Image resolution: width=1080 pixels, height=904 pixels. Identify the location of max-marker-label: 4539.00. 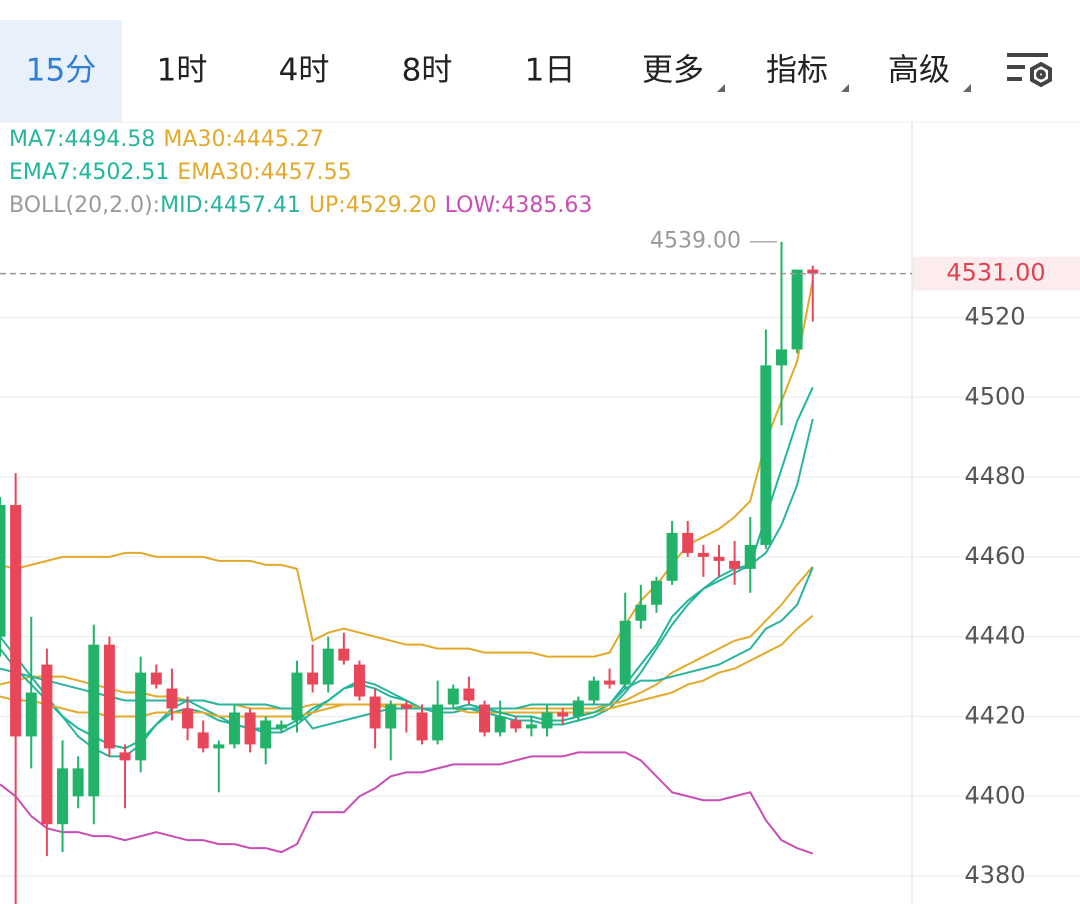
(695, 241).